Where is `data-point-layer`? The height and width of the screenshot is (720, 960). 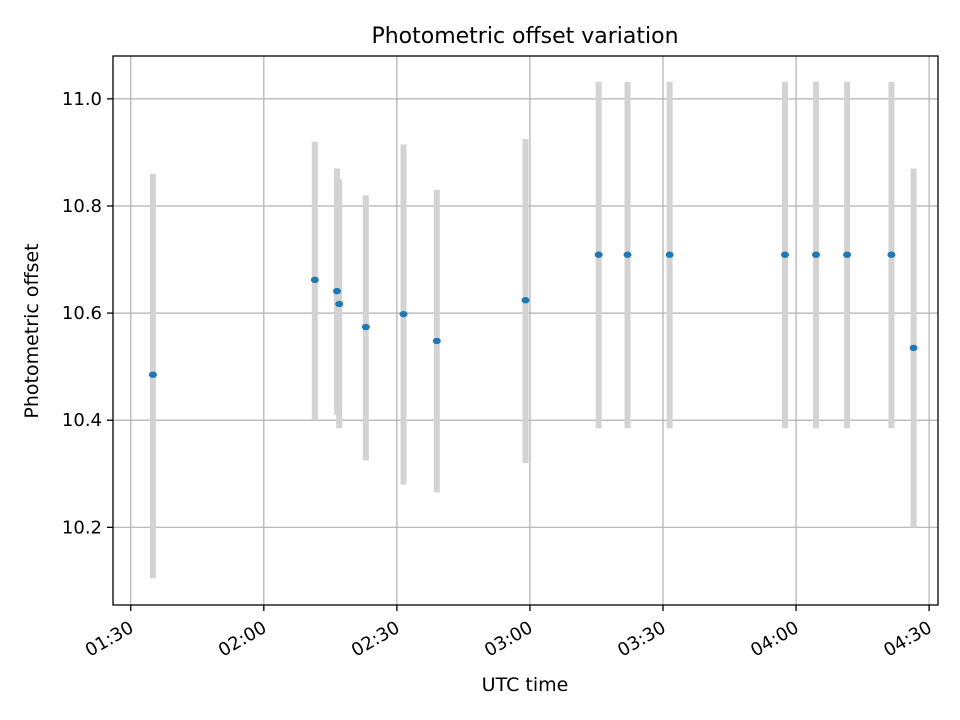
data-point-layer is located at coordinates (533, 314).